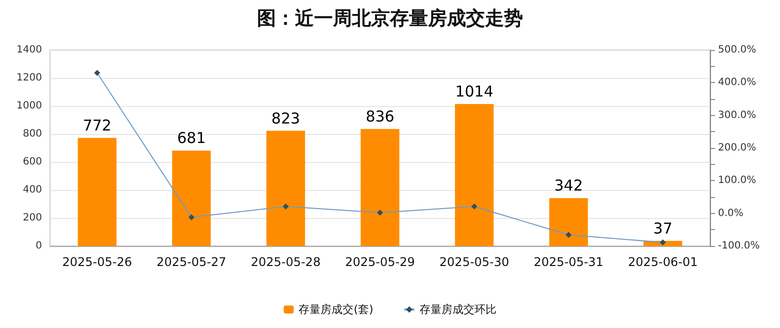 This screenshot has height=328, width=780. What do you see at coordinates (568, 185) in the screenshot?
I see `data-label: 342` at bounding box center [568, 185].